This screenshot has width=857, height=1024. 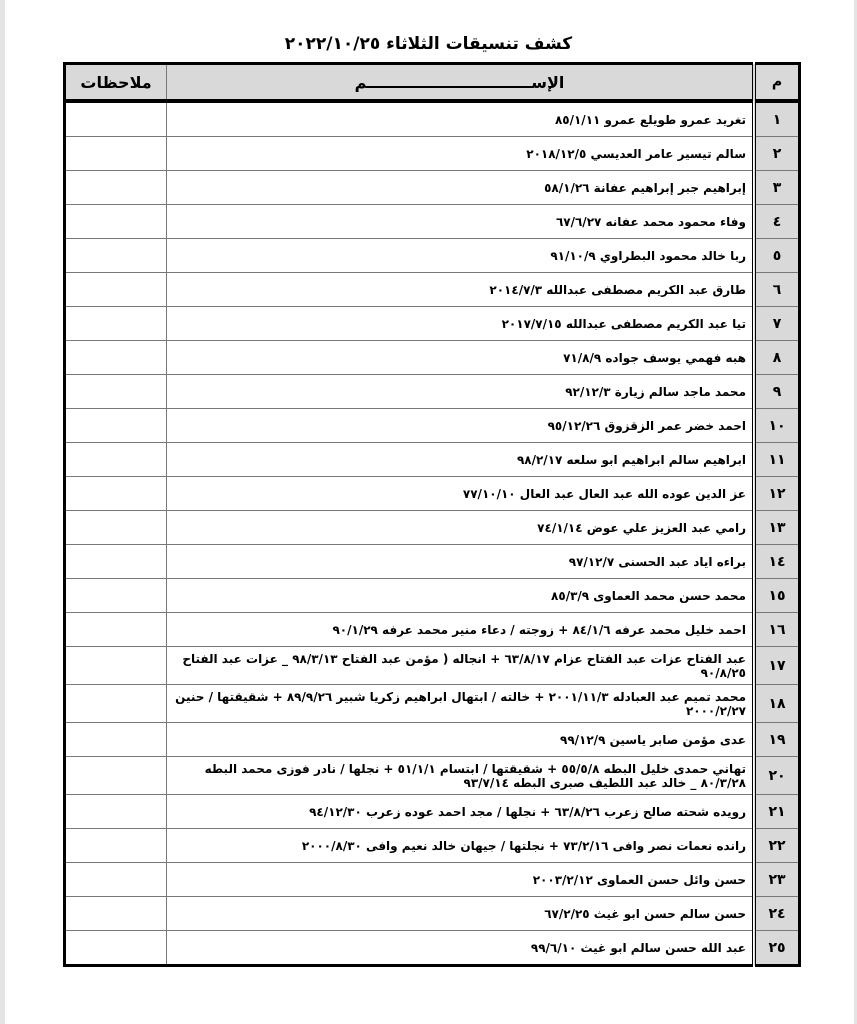 I want to click on row-name: ابراهيم سالم ابراهيم ابو سلعه ٩٨/٢/١٧, so click(x=460, y=459).